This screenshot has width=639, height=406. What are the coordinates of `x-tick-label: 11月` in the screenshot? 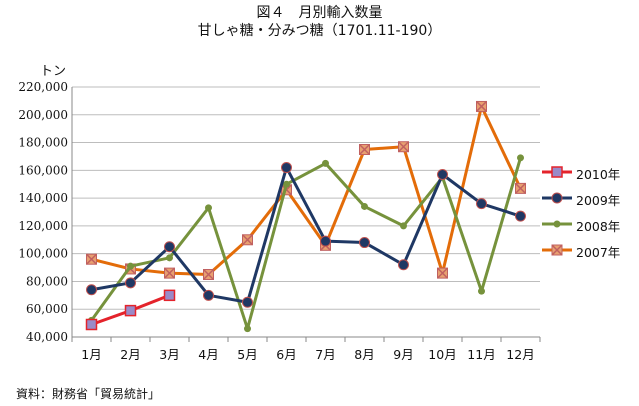 It's located at (481, 354).